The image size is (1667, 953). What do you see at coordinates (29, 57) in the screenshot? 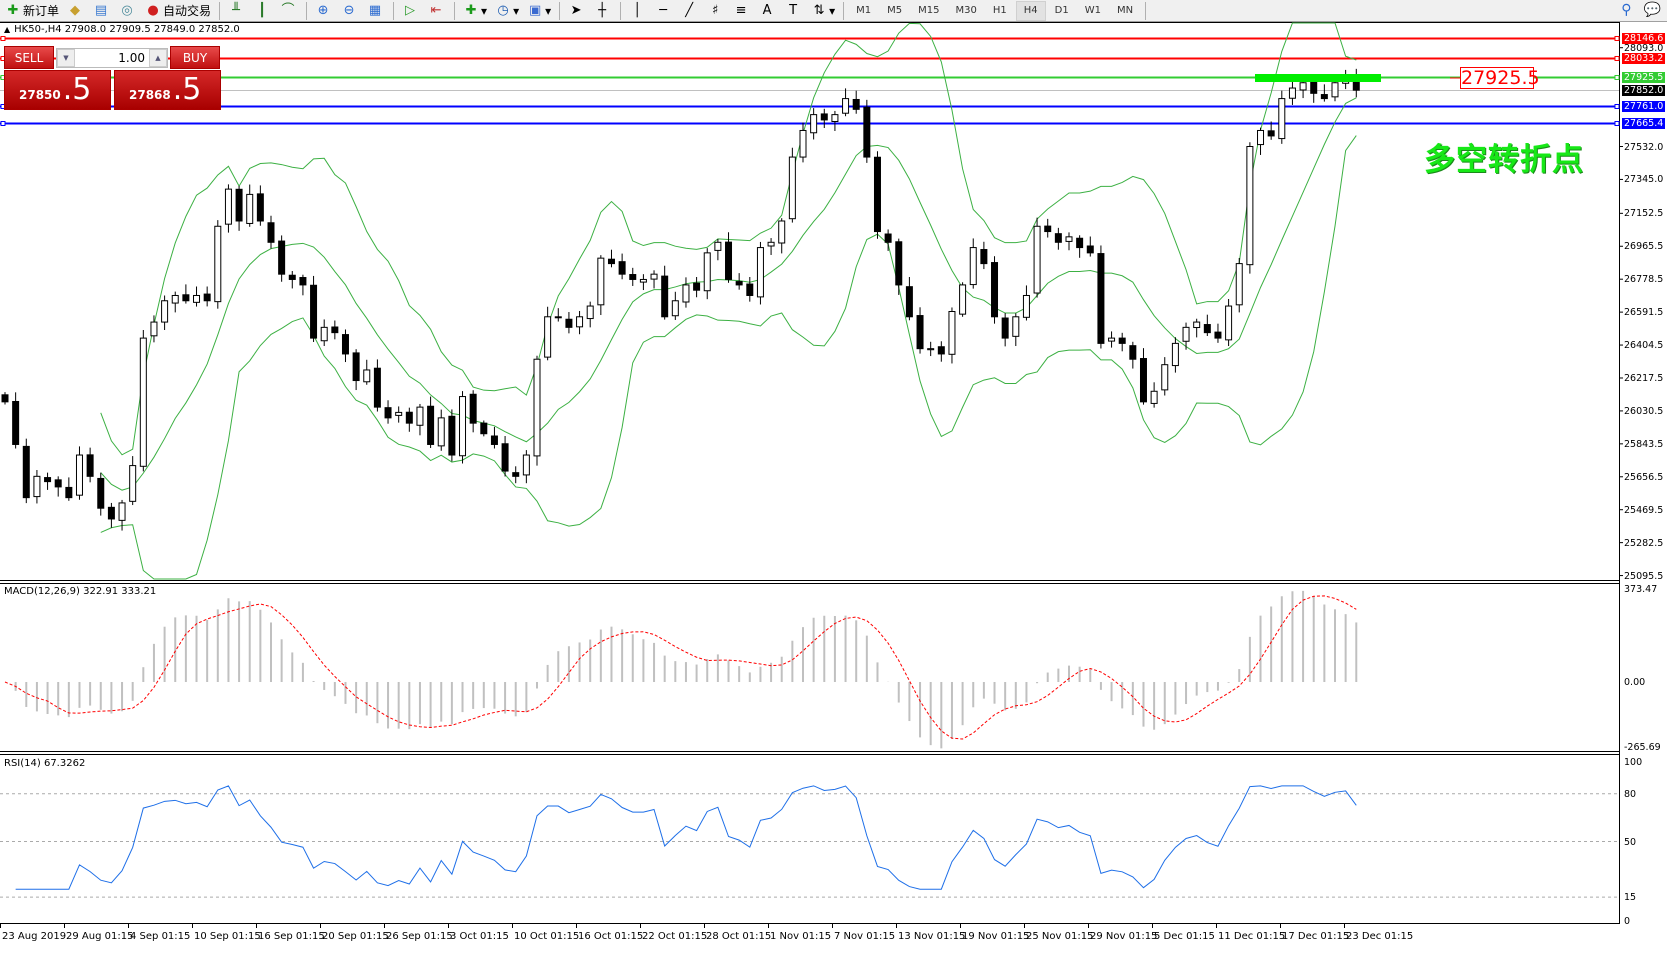
I see `sell-button: SELL` at bounding box center [29, 57].